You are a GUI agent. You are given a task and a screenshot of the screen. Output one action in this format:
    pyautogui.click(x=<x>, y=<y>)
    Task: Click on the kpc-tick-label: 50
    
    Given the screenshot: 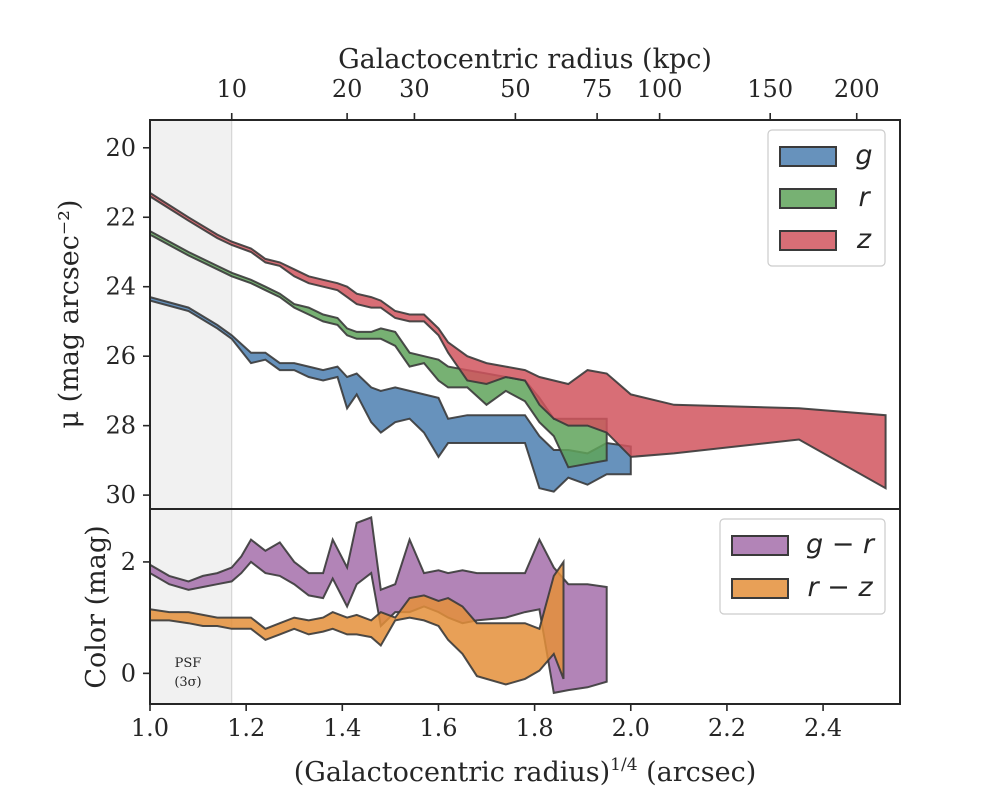 What is the action you would take?
    pyautogui.click(x=515, y=89)
    